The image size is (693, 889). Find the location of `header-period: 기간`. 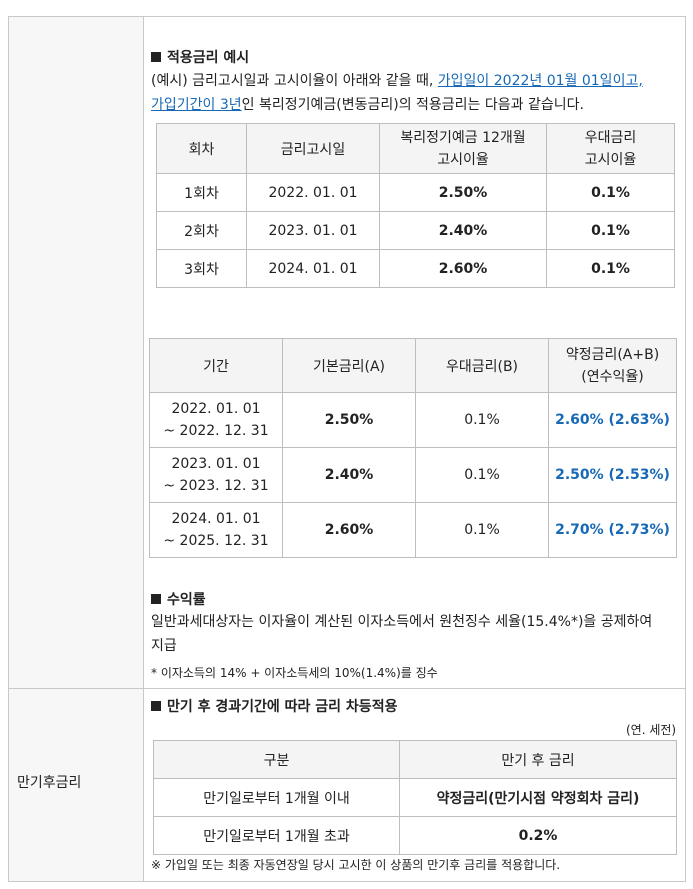

header-period: 기간 is located at coordinates (216, 365).